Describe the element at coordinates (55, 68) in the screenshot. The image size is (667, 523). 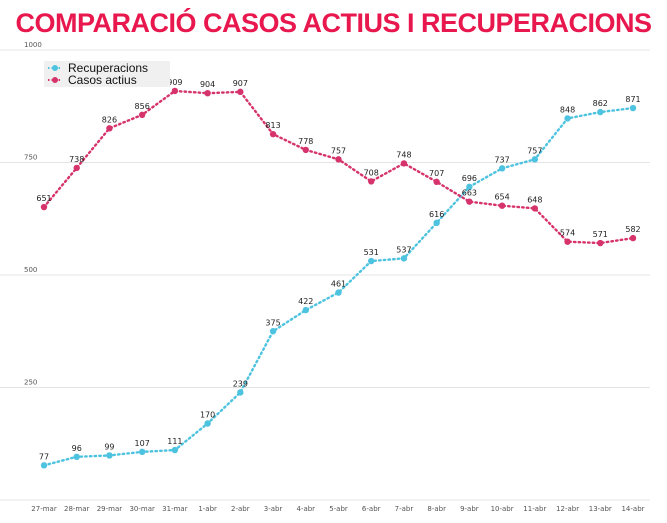
I see `legend-marker-recuperacions` at that location.